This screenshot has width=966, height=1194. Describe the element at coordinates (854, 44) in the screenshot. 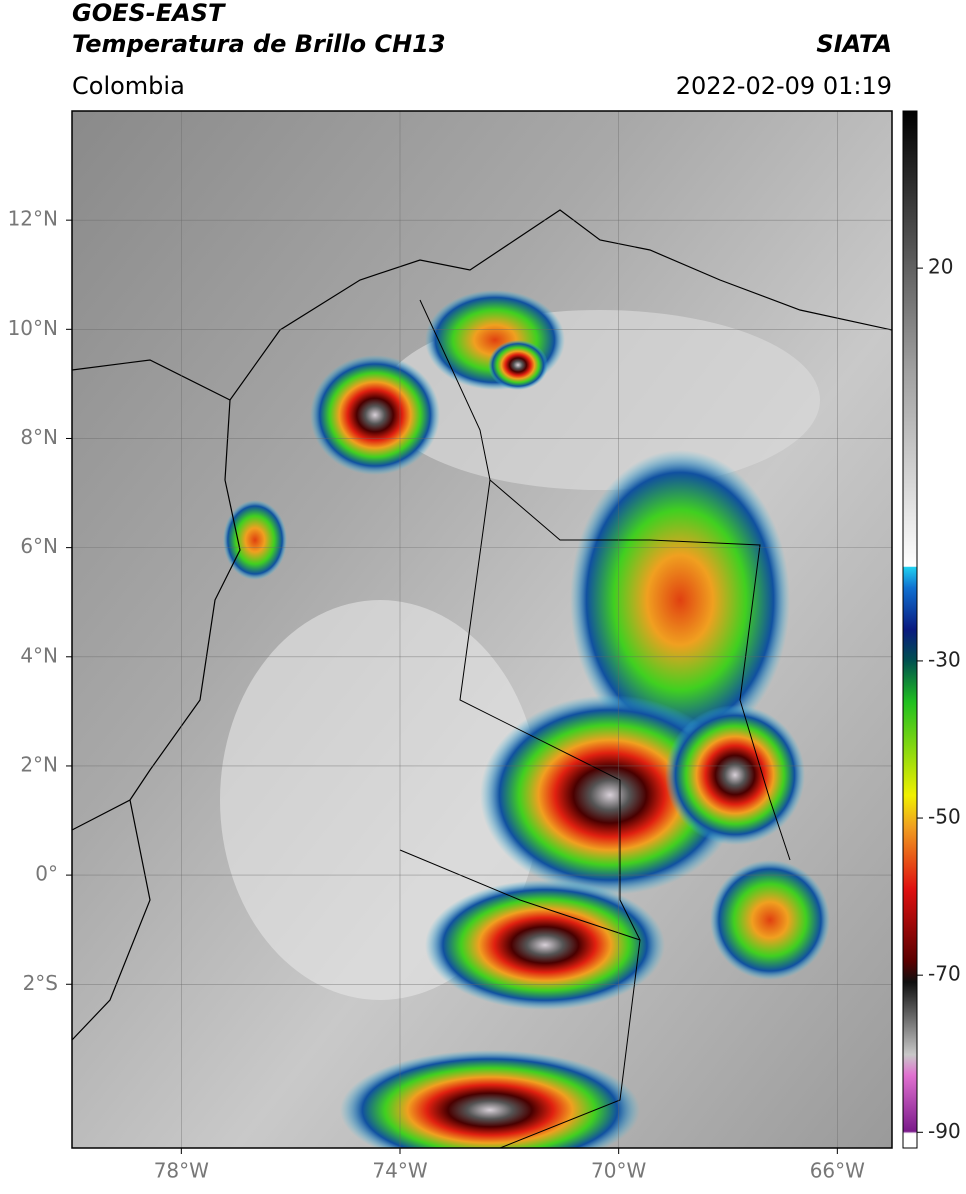

I see `source: SIATA` at that location.